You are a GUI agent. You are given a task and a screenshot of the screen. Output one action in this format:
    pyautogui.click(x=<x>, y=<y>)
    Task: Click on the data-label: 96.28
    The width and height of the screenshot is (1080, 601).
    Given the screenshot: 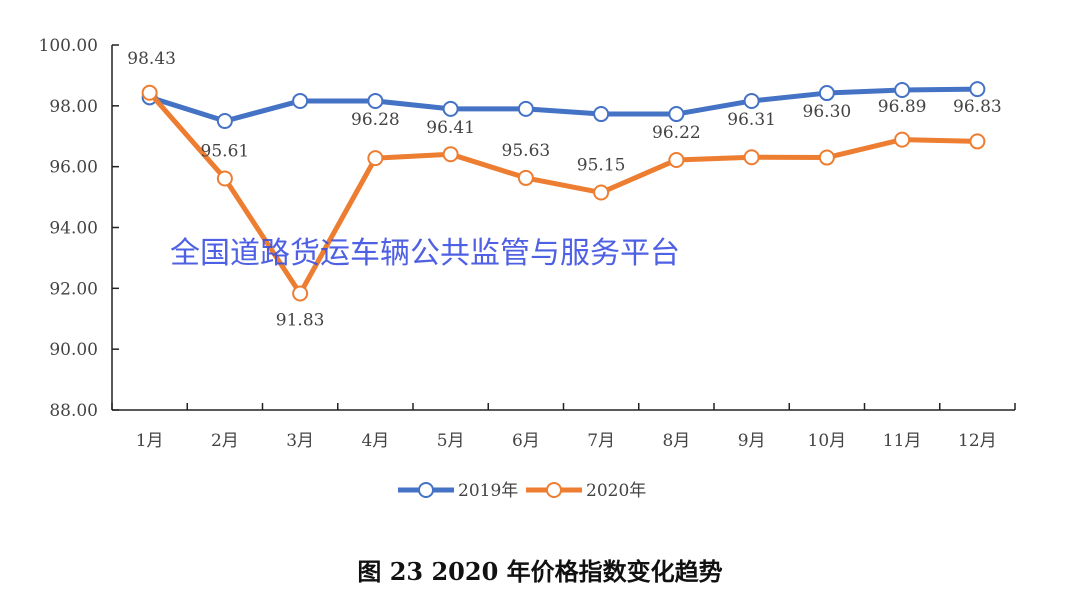 What is the action you would take?
    pyautogui.click(x=375, y=120)
    